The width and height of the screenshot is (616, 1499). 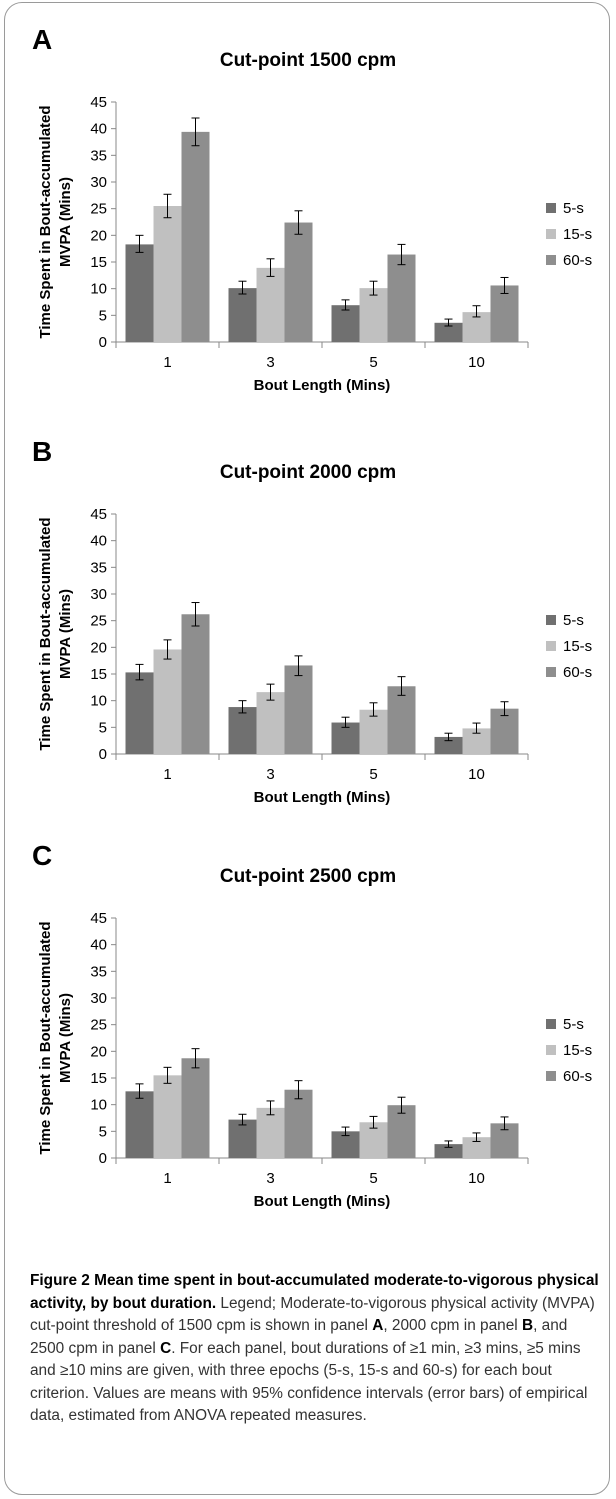 I want to click on caption-panel-b: B, so click(x=527, y=1325).